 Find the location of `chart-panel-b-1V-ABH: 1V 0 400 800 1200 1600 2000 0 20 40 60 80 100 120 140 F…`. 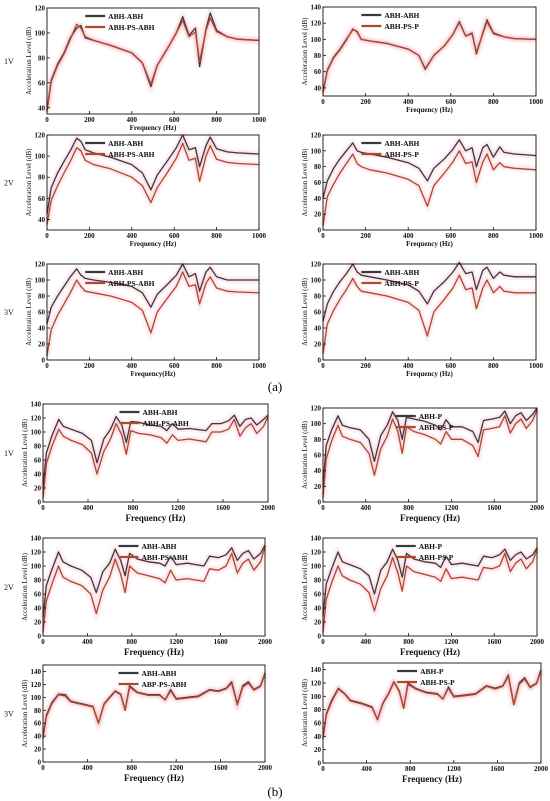

chart-panel-b-1V-ABH: 1V 0 400 800 1200 1600 2000 0 20 40 60 80 100 120 140 F… is located at coordinates (140, 462).